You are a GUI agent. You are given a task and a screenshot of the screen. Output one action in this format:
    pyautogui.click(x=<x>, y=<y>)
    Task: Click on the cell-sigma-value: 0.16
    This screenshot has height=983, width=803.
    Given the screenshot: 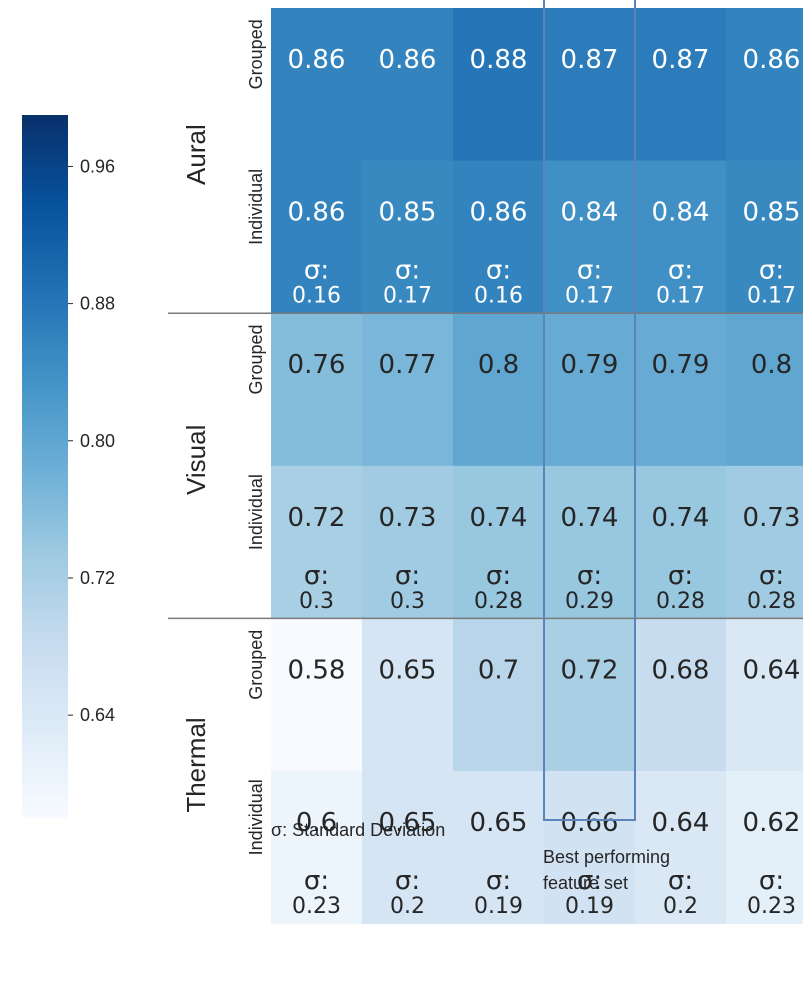 What is the action you would take?
    pyautogui.click(x=498, y=296)
    